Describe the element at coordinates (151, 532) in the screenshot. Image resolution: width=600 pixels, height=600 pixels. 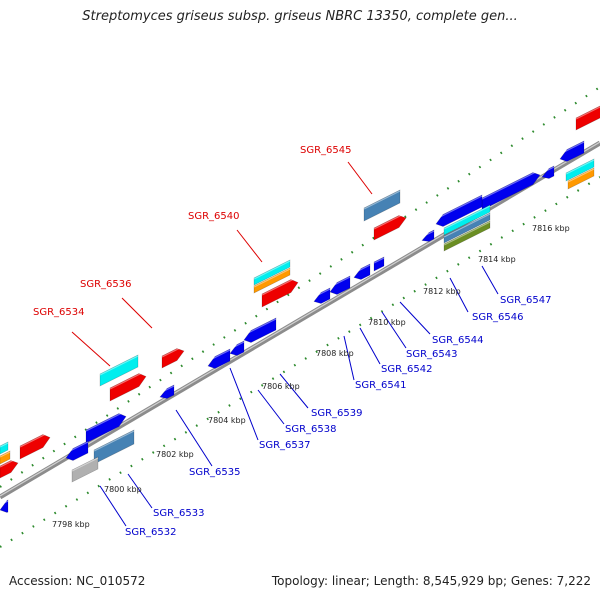
I see `gene-label: SGR_6532` at that location.